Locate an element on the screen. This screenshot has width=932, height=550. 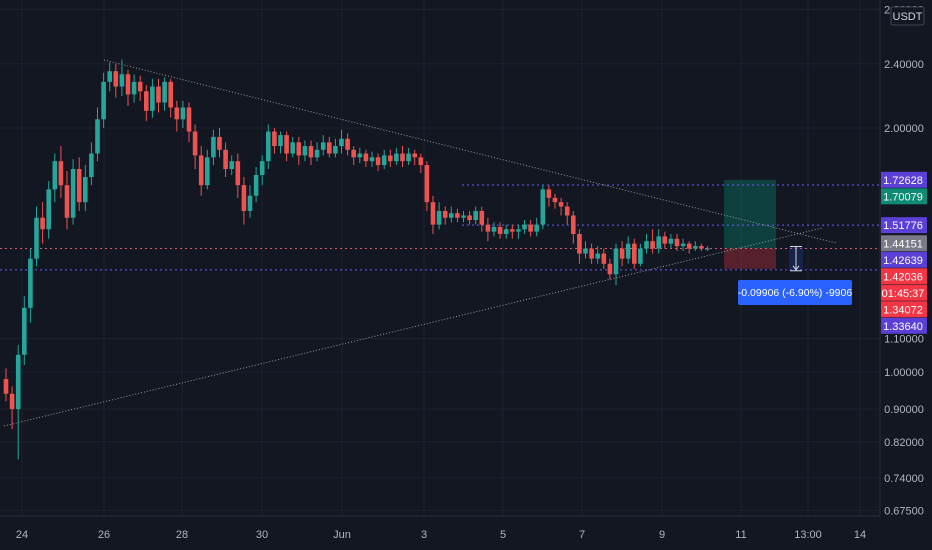
measure-tool: -0.09906 (-6.90%) -9906 is located at coordinates (795, 275).